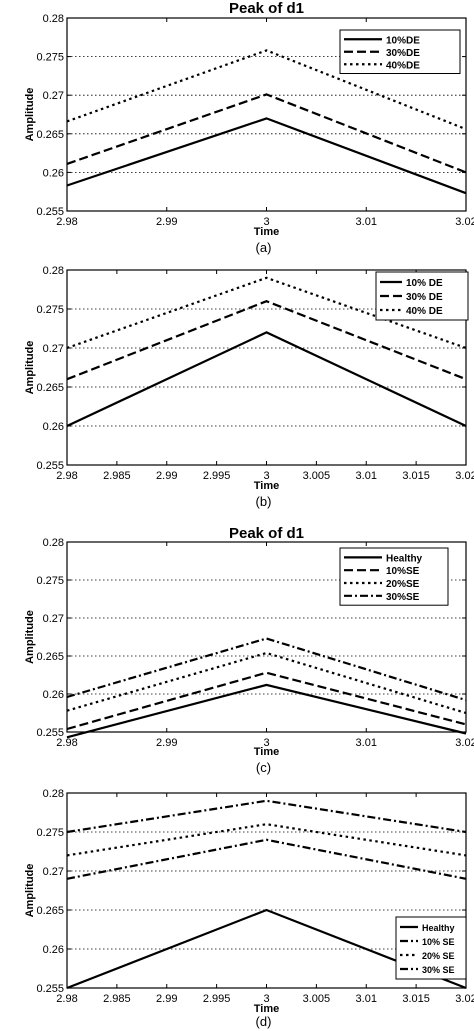 This screenshot has width=474, height=1031. What do you see at coordinates (438, 942) in the screenshot?
I see `legend-label: 10% SE` at bounding box center [438, 942].